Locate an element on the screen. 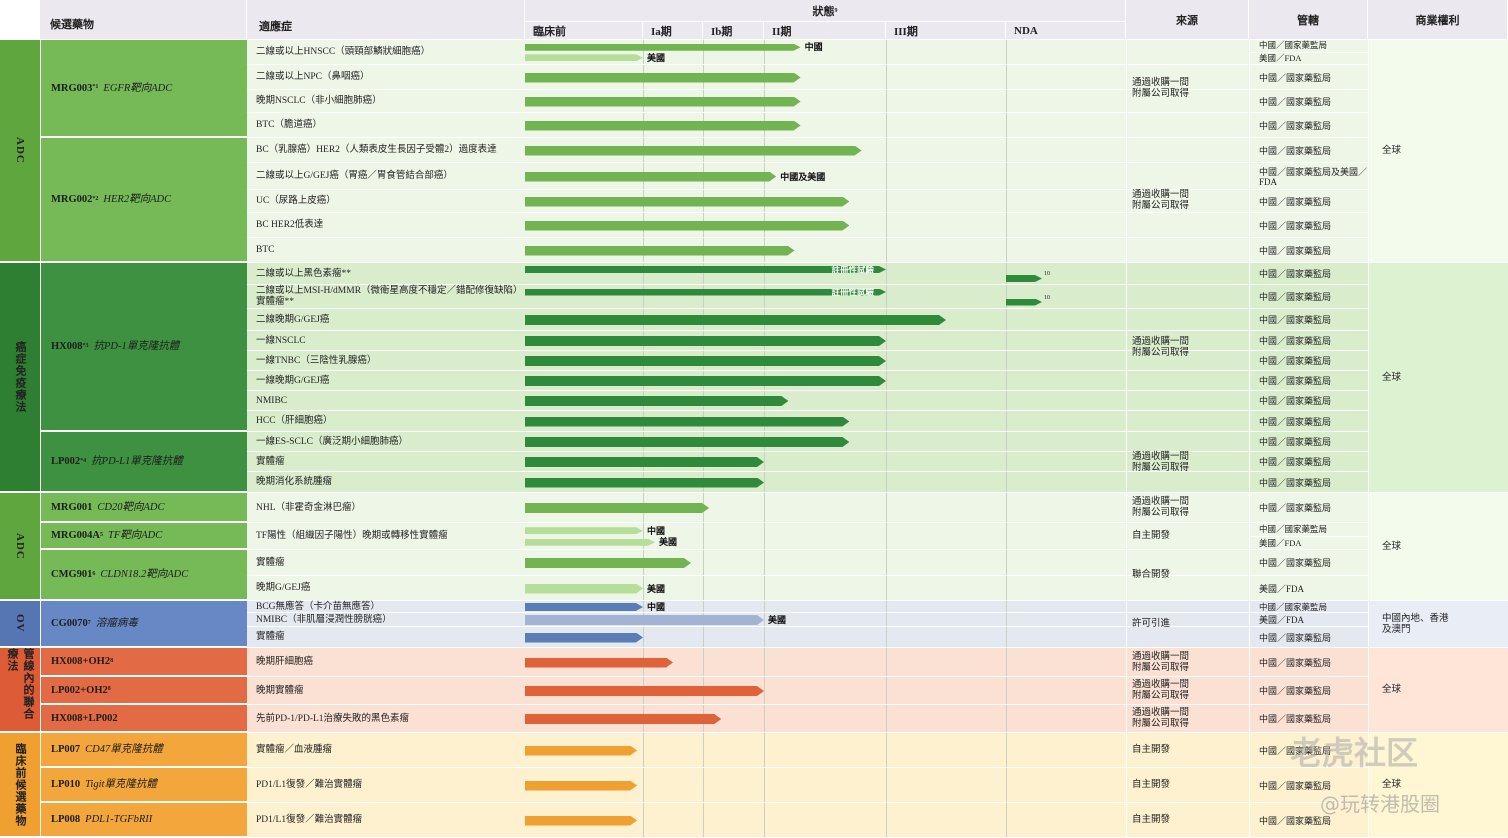 The image size is (1508, 838). indication-text: 先前PD-1/PD-L1治療失敗的黑色素瘤 is located at coordinates (333, 718).